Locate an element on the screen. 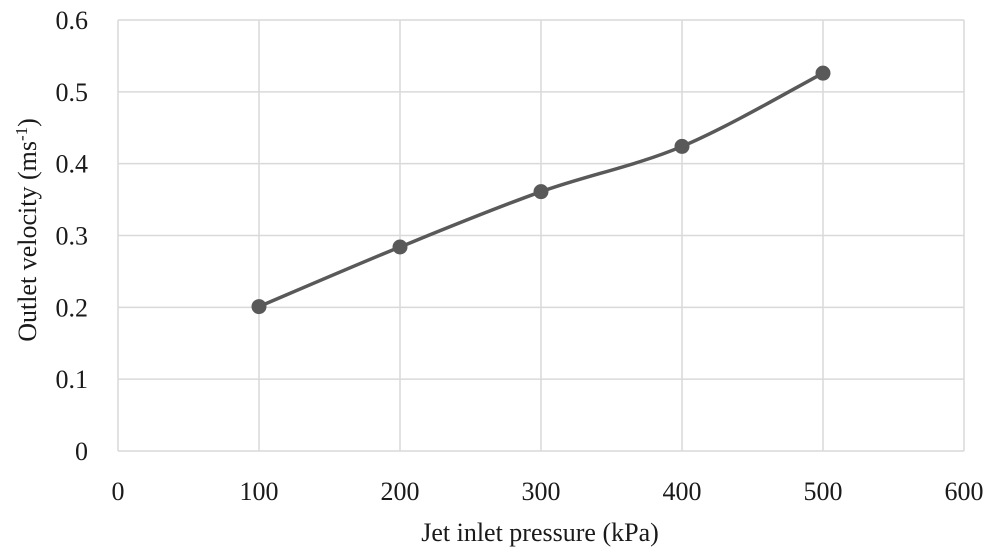 The image size is (994, 552). x-tick-label-1: 100 is located at coordinates (259, 491).